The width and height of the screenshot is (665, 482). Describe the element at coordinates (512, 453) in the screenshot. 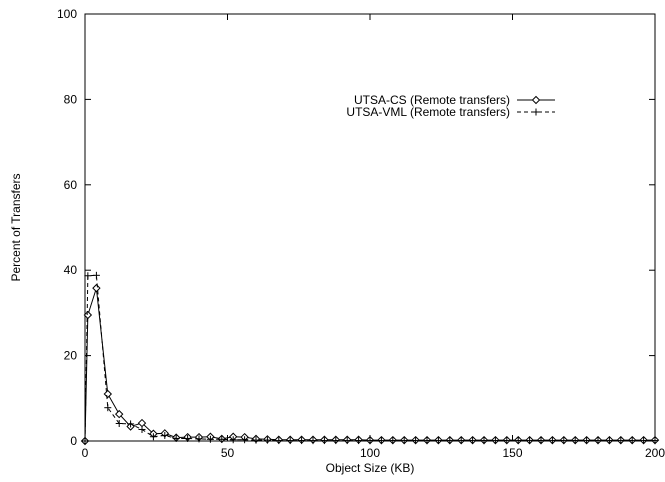

I see `x-tick-label: 150` at that location.